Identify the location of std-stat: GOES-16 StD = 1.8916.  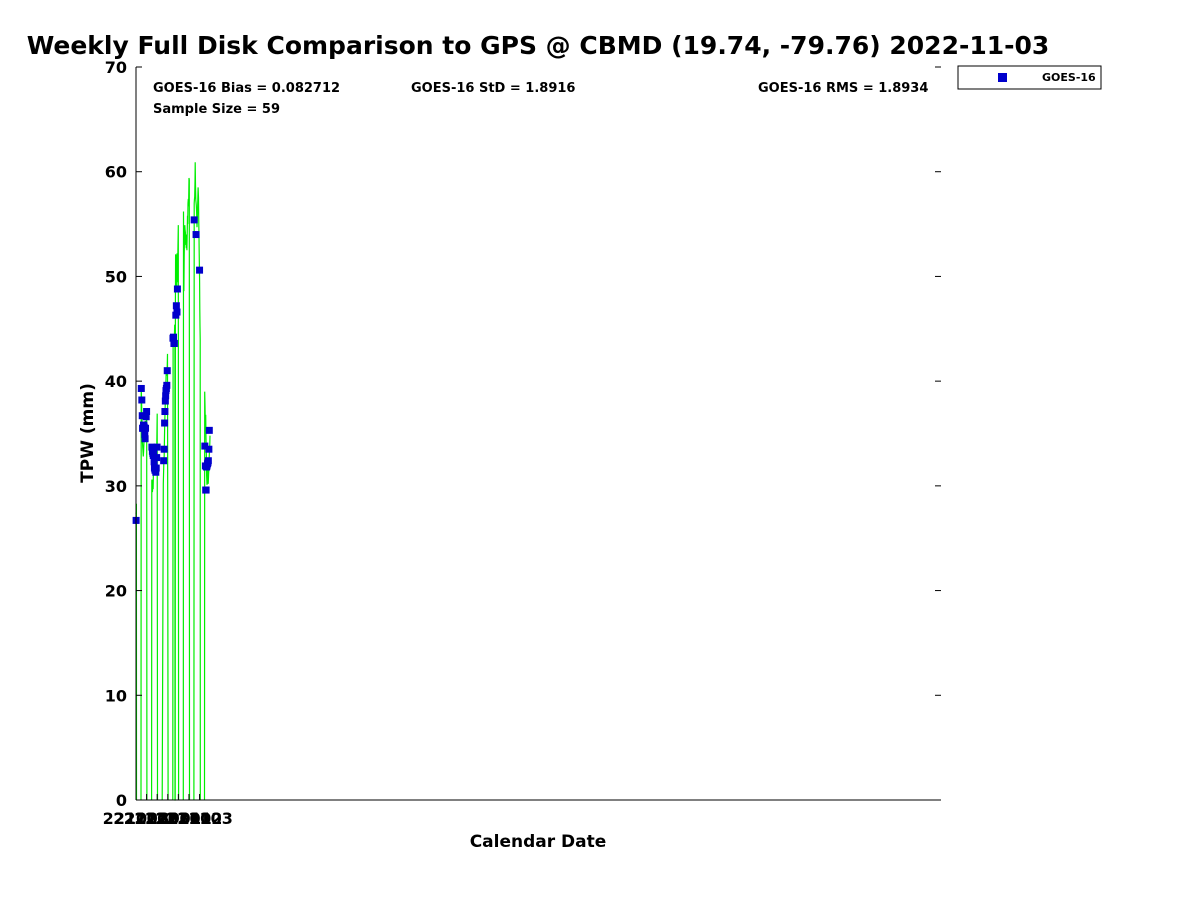
(493, 88).